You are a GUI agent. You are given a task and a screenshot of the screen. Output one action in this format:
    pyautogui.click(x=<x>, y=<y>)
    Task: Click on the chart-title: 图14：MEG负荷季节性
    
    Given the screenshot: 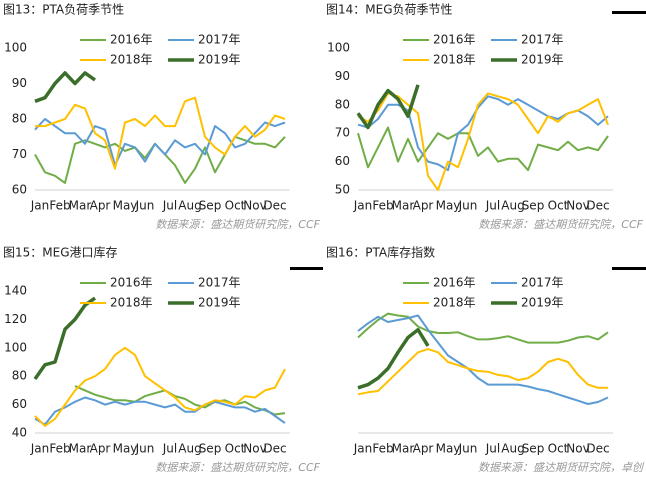 What is the action you would take?
    pyautogui.click(x=389, y=10)
    